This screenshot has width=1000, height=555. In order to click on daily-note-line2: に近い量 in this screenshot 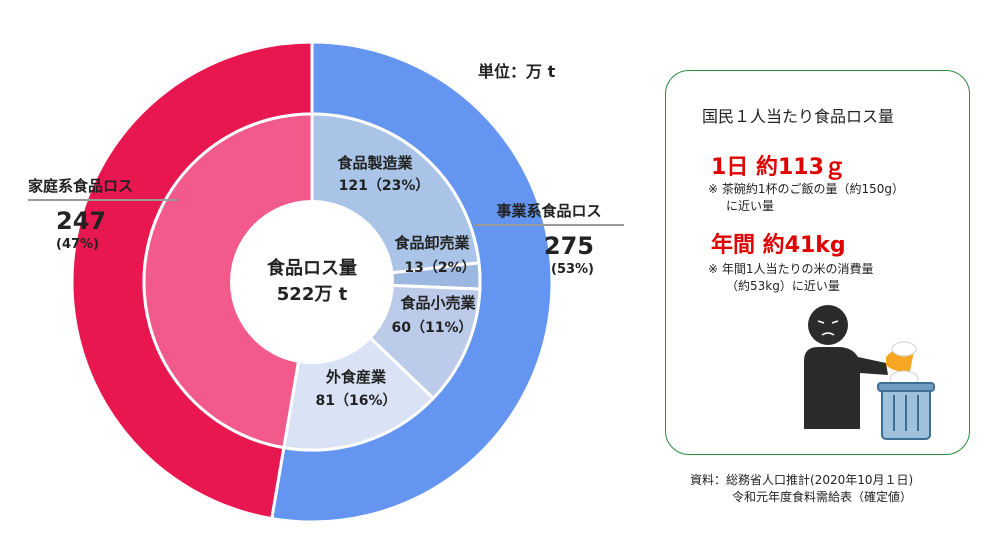, I will do `click(750, 206)`.